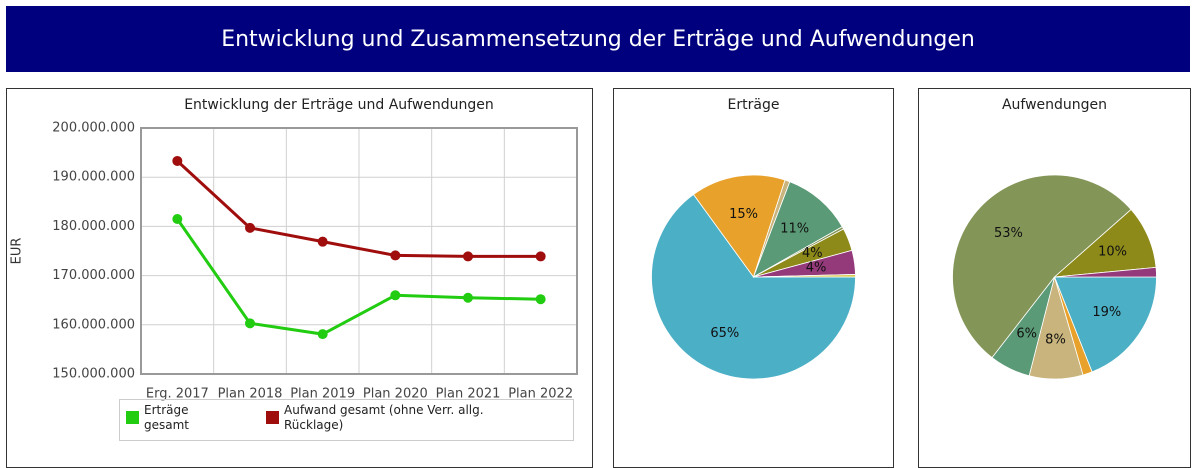  I want to click on legend-label: Erträge gesamt, so click(166, 417).